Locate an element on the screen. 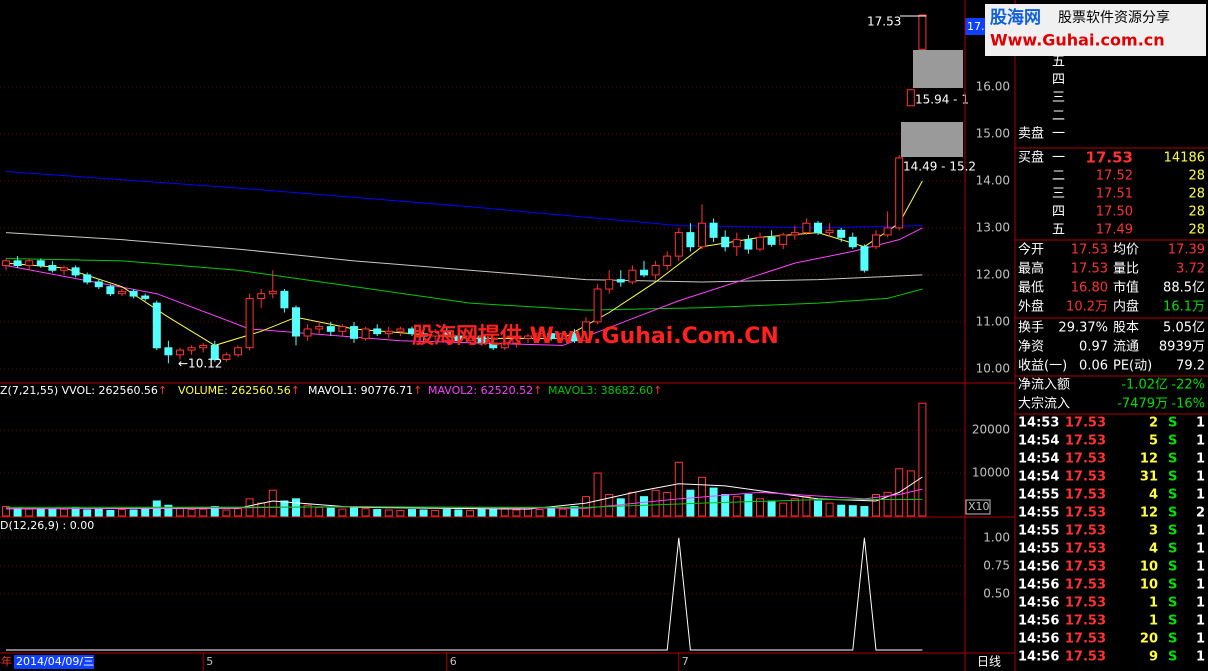 Image resolution: width=1208 pixels, height=671 pixels. scale-box is located at coordinates (978, 507).